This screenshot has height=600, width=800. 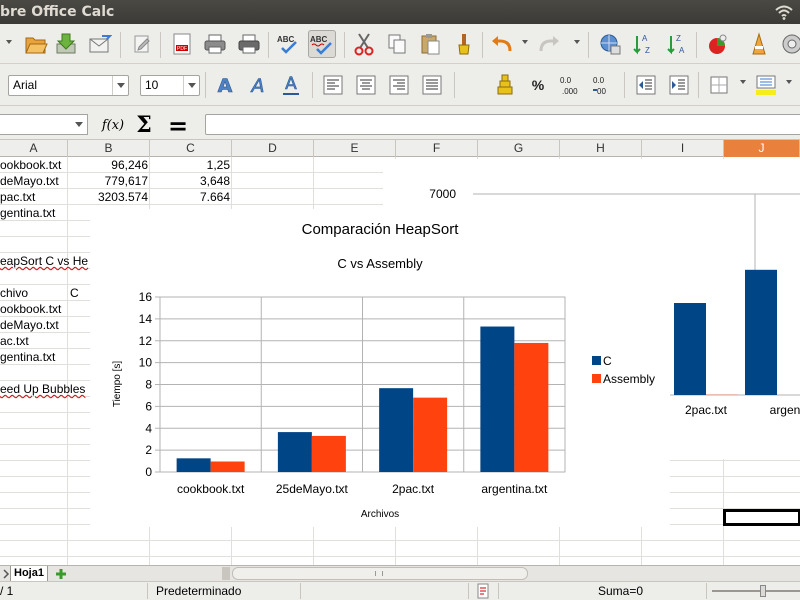 I want to click on justify-icon, so click(x=432, y=85).